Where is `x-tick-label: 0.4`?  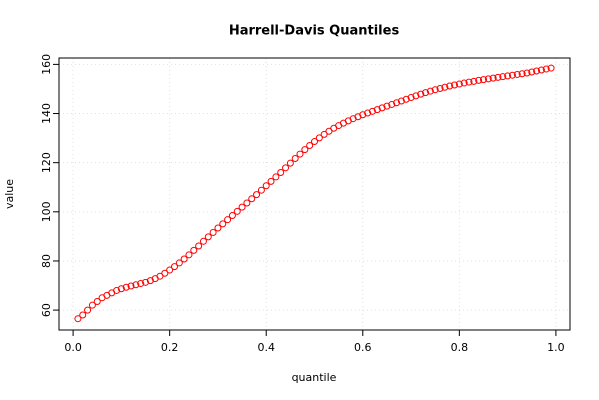 x-tick-label: 0.4 is located at coordinates (266, 347).